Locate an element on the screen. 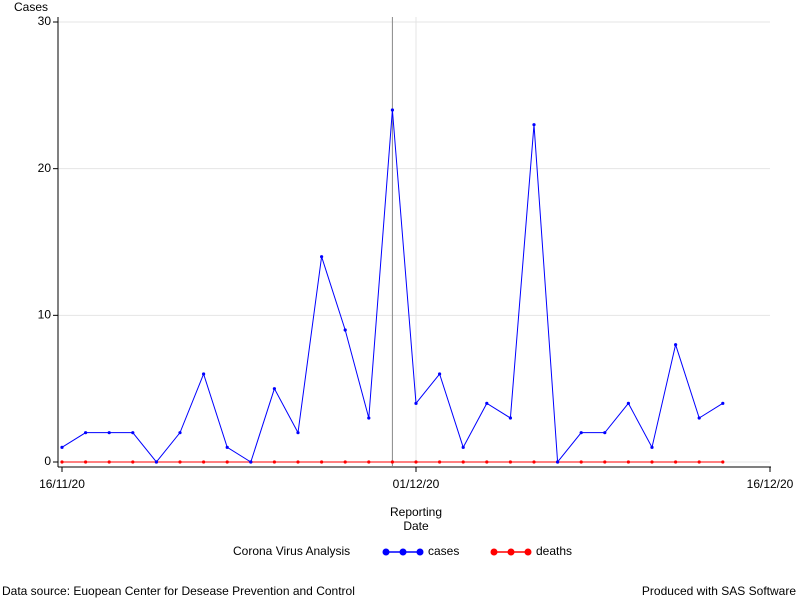  y-tick-label: 20 is located at coordinates (45, 168).